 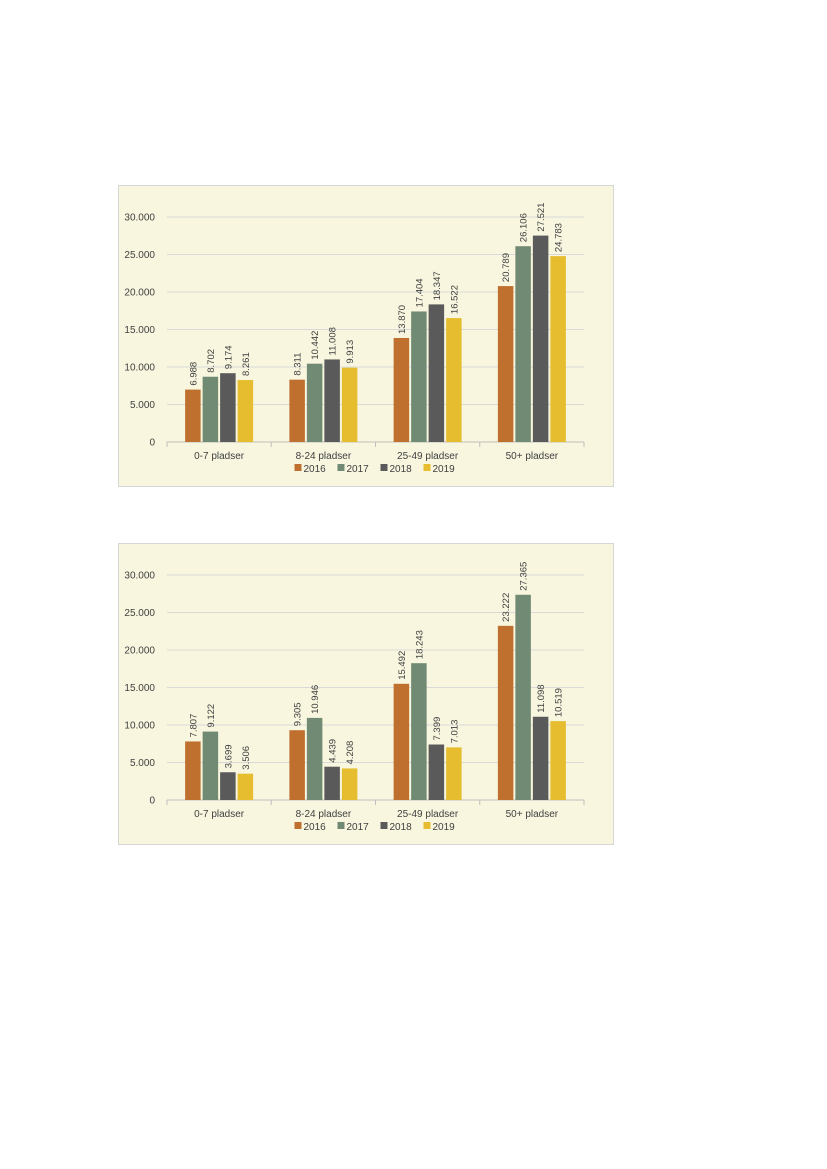 I want to click on data-label: 23.222, so click(x=506, y=607).